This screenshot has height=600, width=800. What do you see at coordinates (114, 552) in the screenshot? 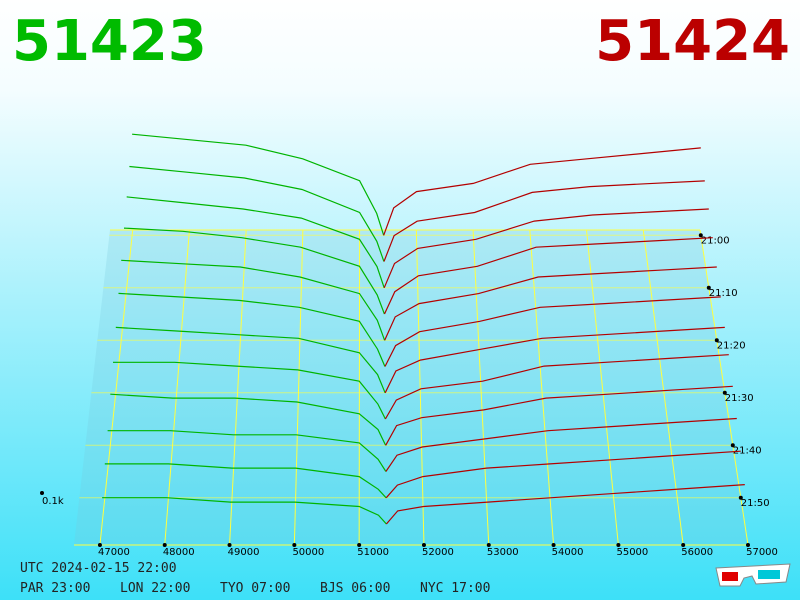
I see `x-tick-label: 47000` at bounding box center [114, 552].